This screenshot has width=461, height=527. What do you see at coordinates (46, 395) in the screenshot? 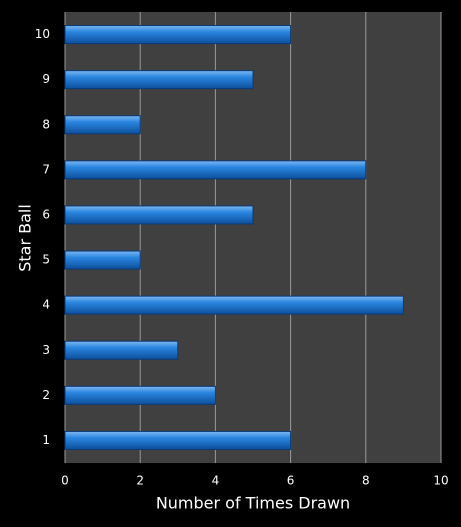
I see `y-tick-label: 2` at bounding box center [46, 395].